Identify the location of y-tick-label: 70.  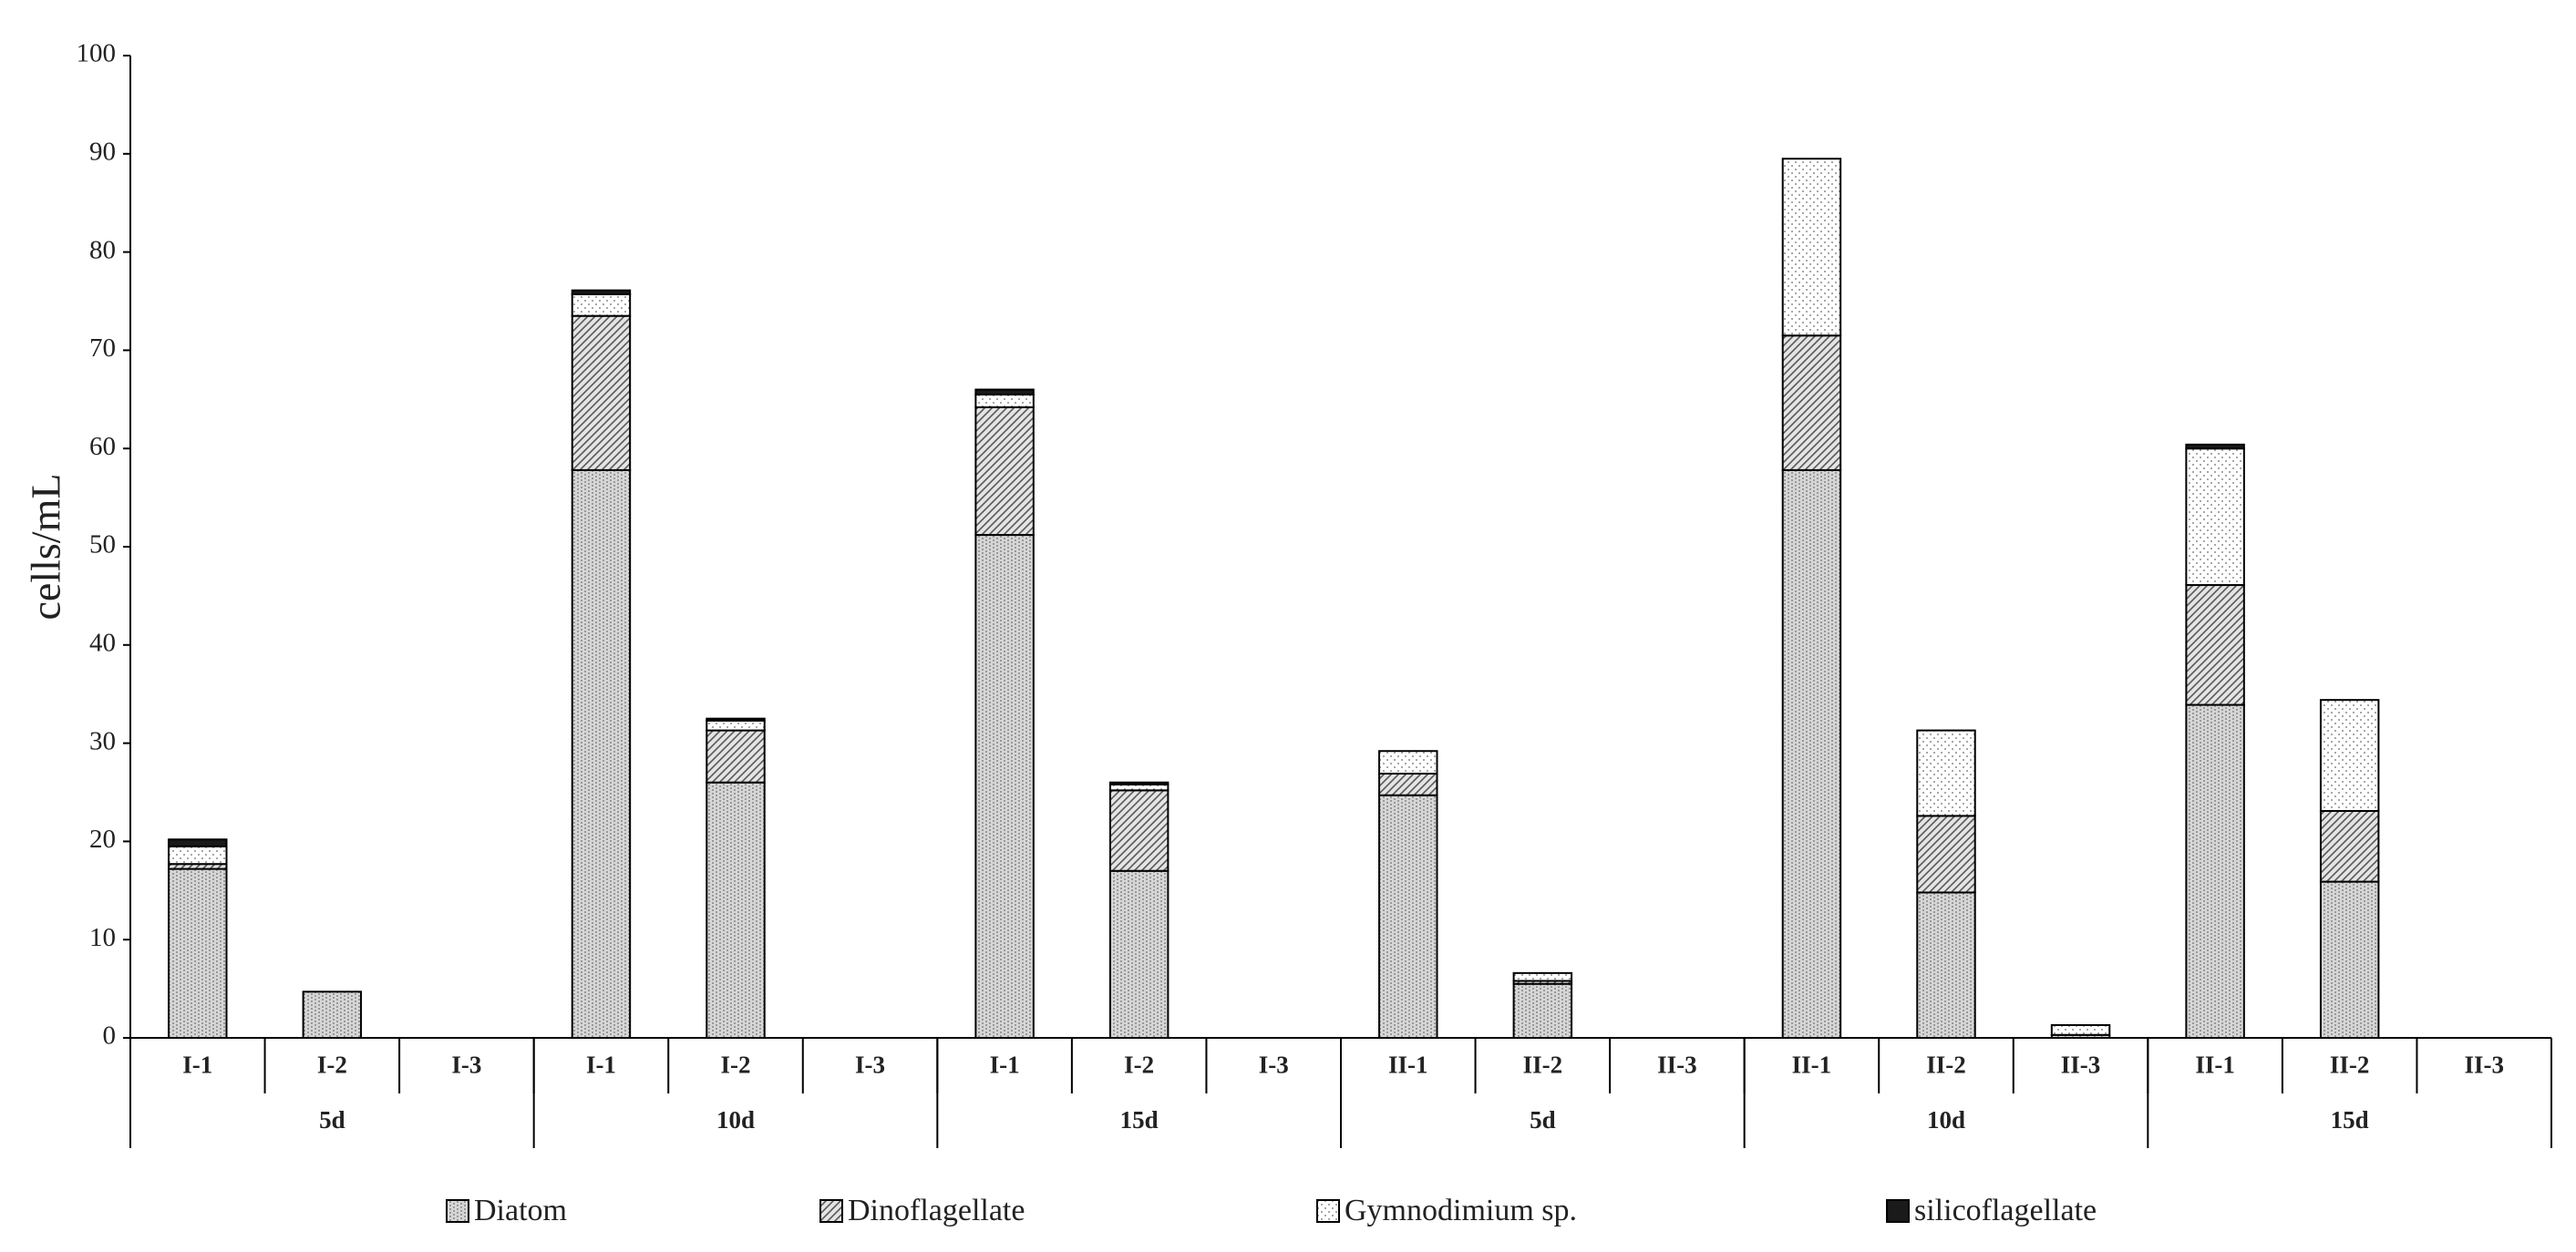
(102, 348).